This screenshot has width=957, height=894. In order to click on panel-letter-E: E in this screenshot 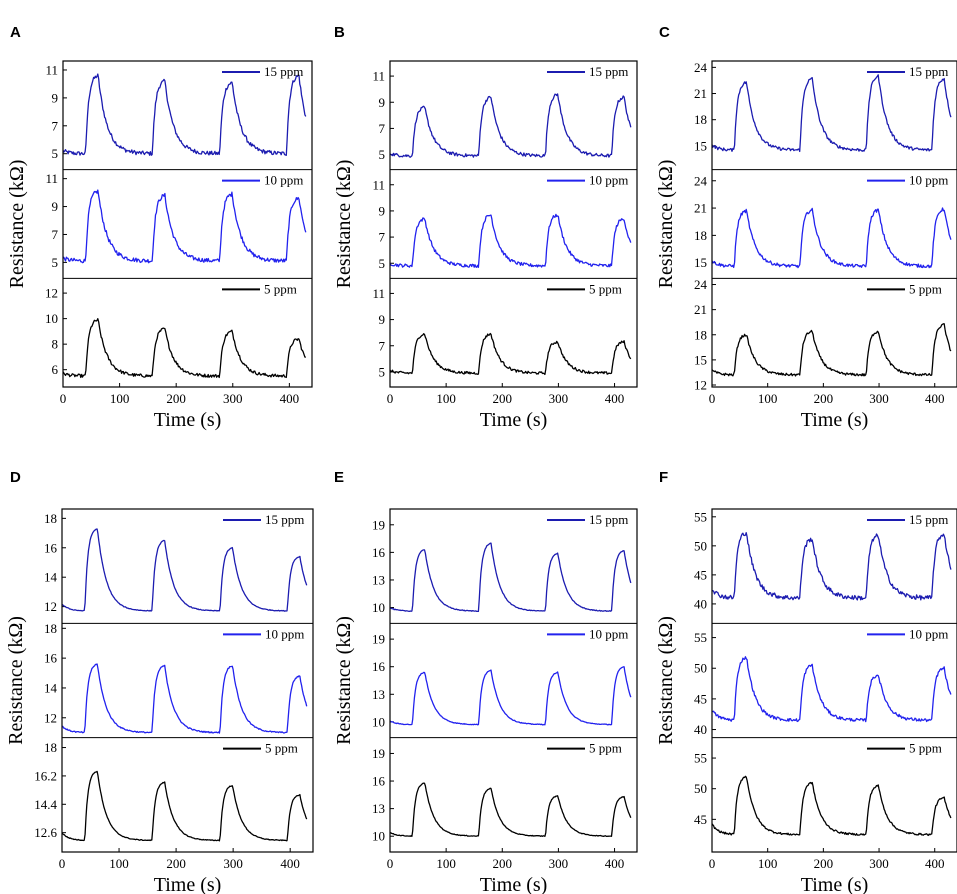, I will do `click(339, 477)`.